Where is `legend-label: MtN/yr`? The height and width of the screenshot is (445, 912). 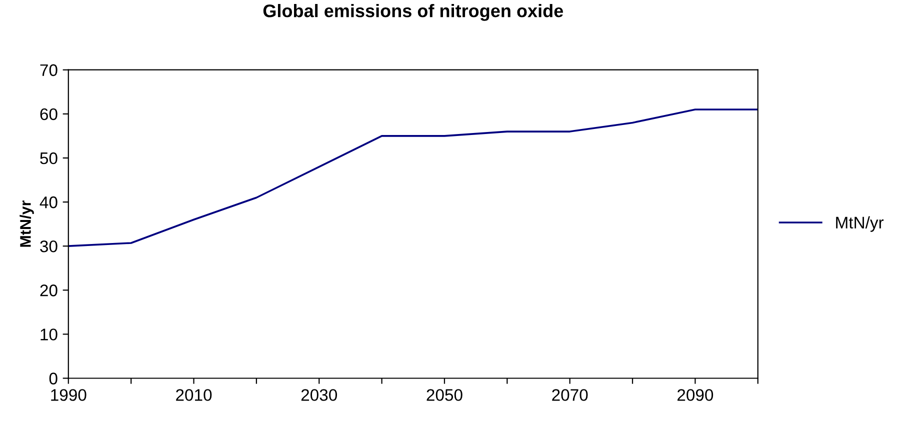
legend-label: MtN/yr is located at coordinates (860, 224).